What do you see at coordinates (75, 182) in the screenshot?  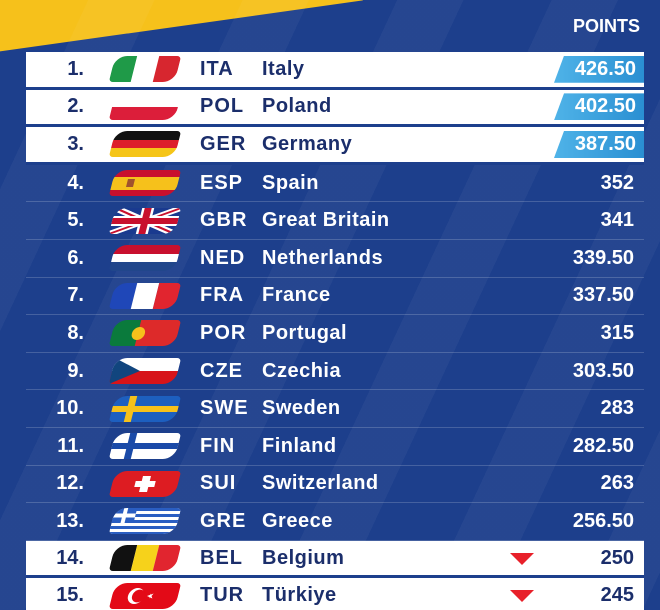 I see `rank: 4.` at bounding box center [75, 182].